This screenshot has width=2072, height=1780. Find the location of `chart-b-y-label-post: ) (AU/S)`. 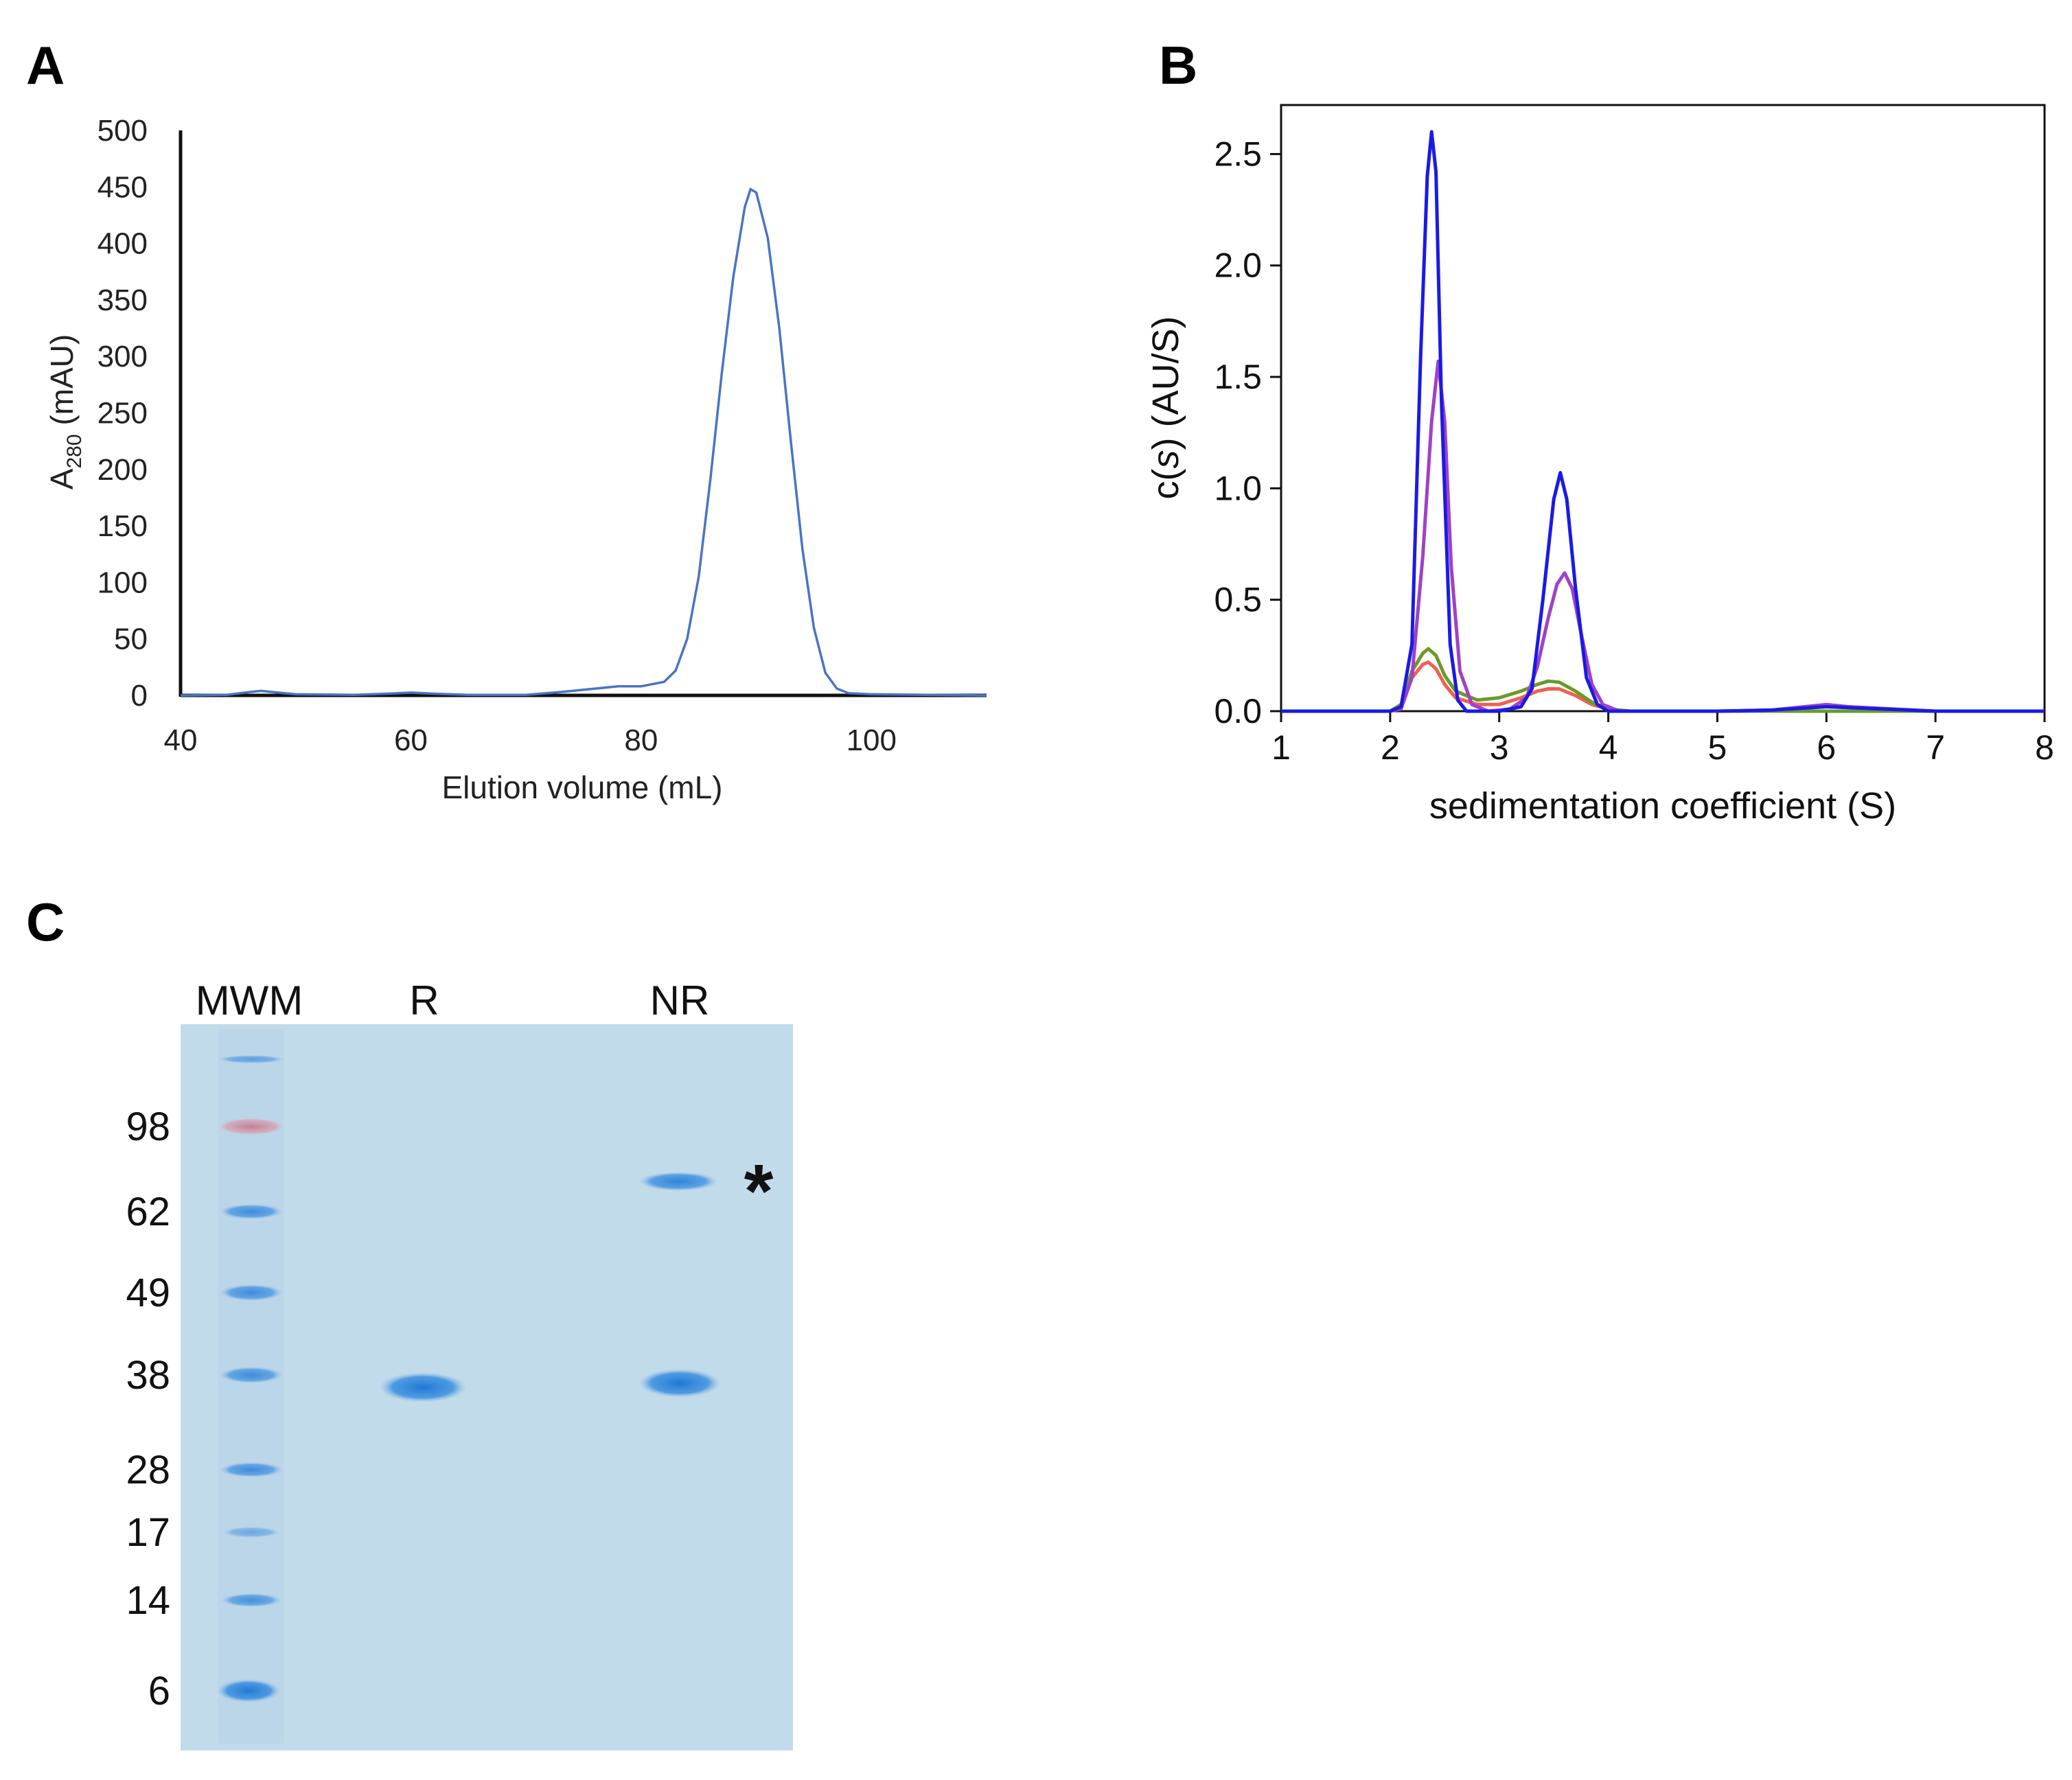

chart-b-y-label-post: ) (AU/S) is located at coordinates (1165, 383).